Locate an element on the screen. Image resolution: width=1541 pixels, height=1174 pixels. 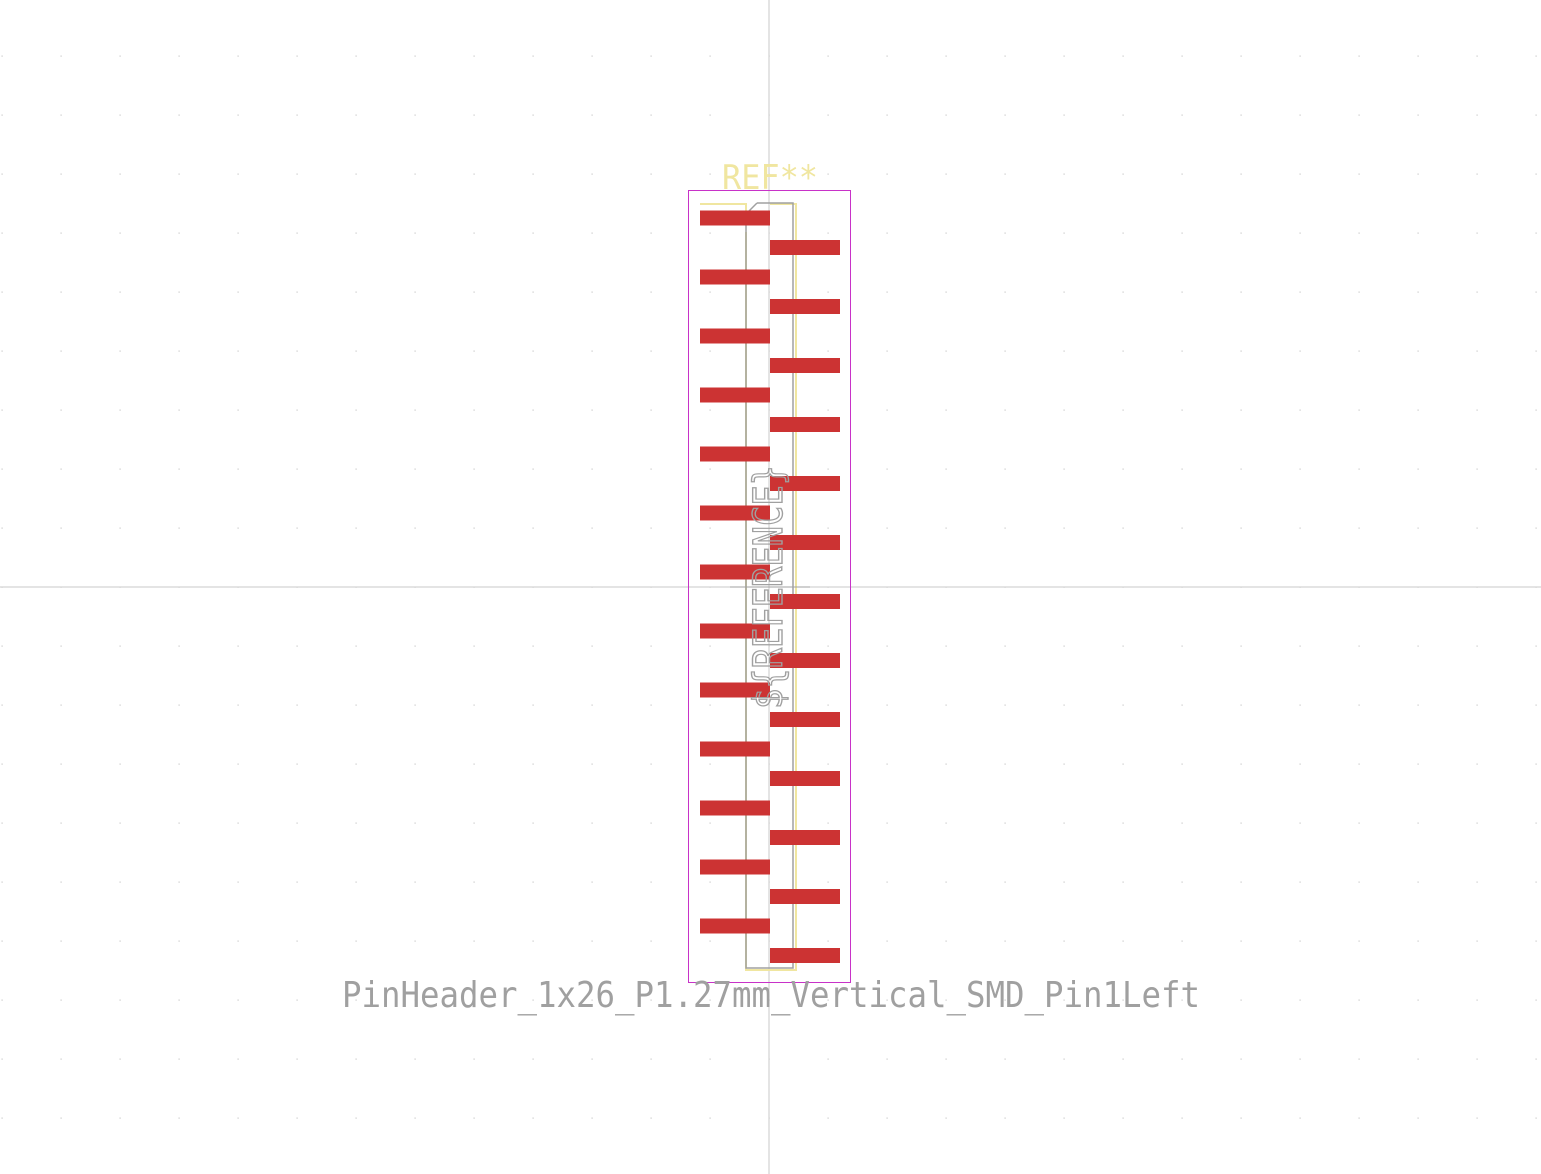
courtyard-outline is located at coordinates (769, 586).